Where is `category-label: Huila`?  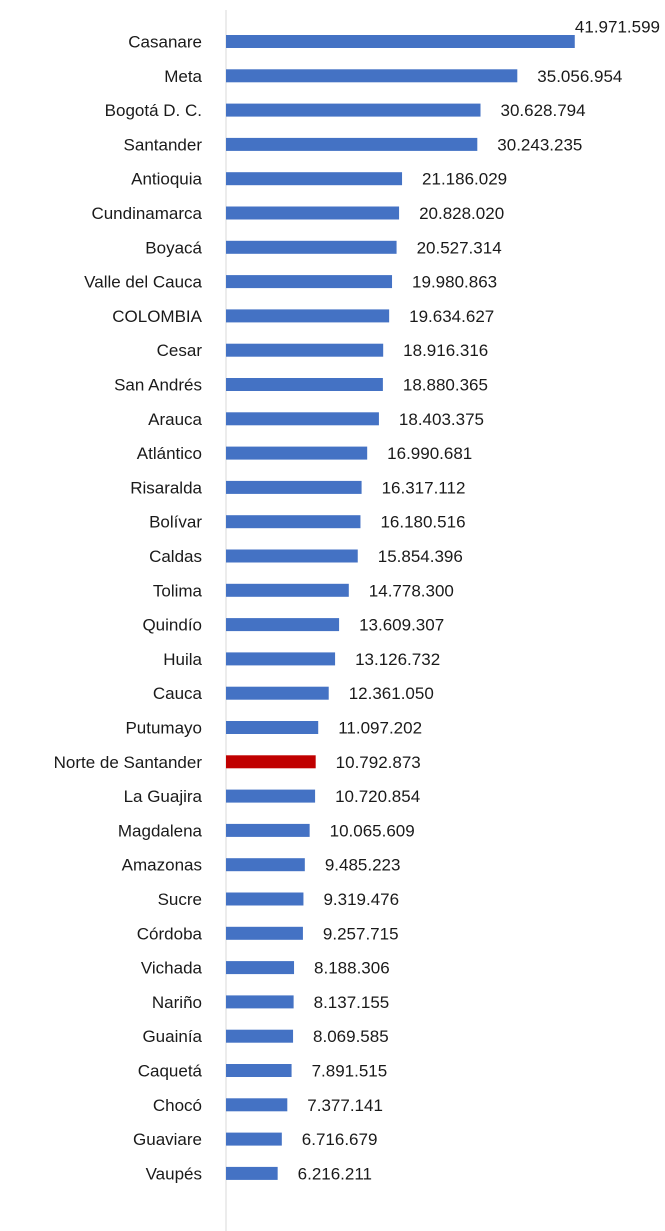
category-label: Huila is located at coordinates (182, 659).